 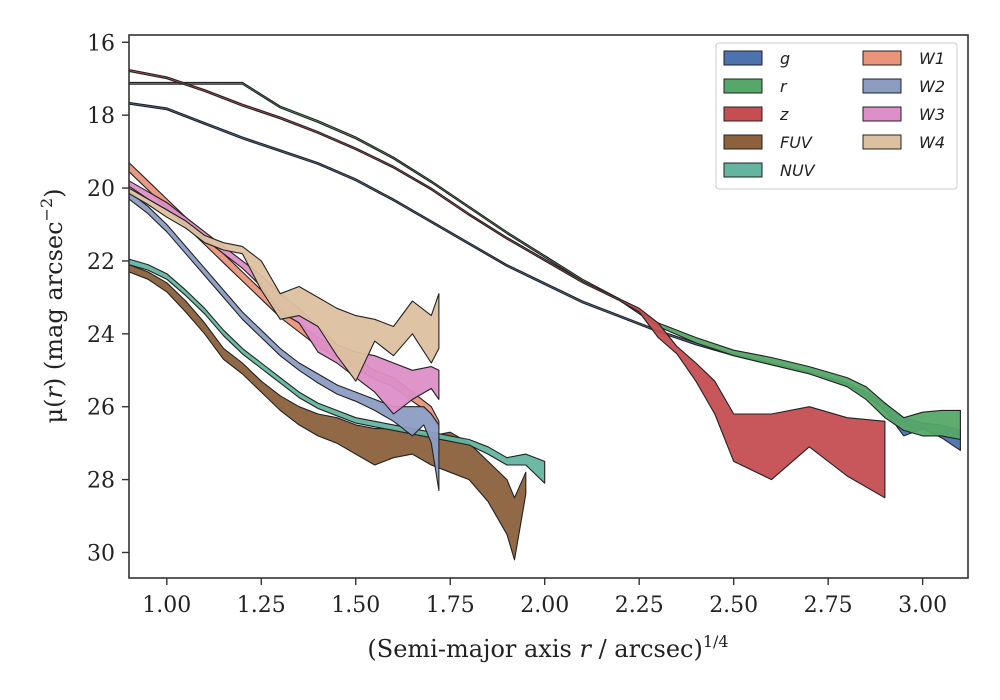 I want to click on legend-label-g: g, so click(x=785, y=58).